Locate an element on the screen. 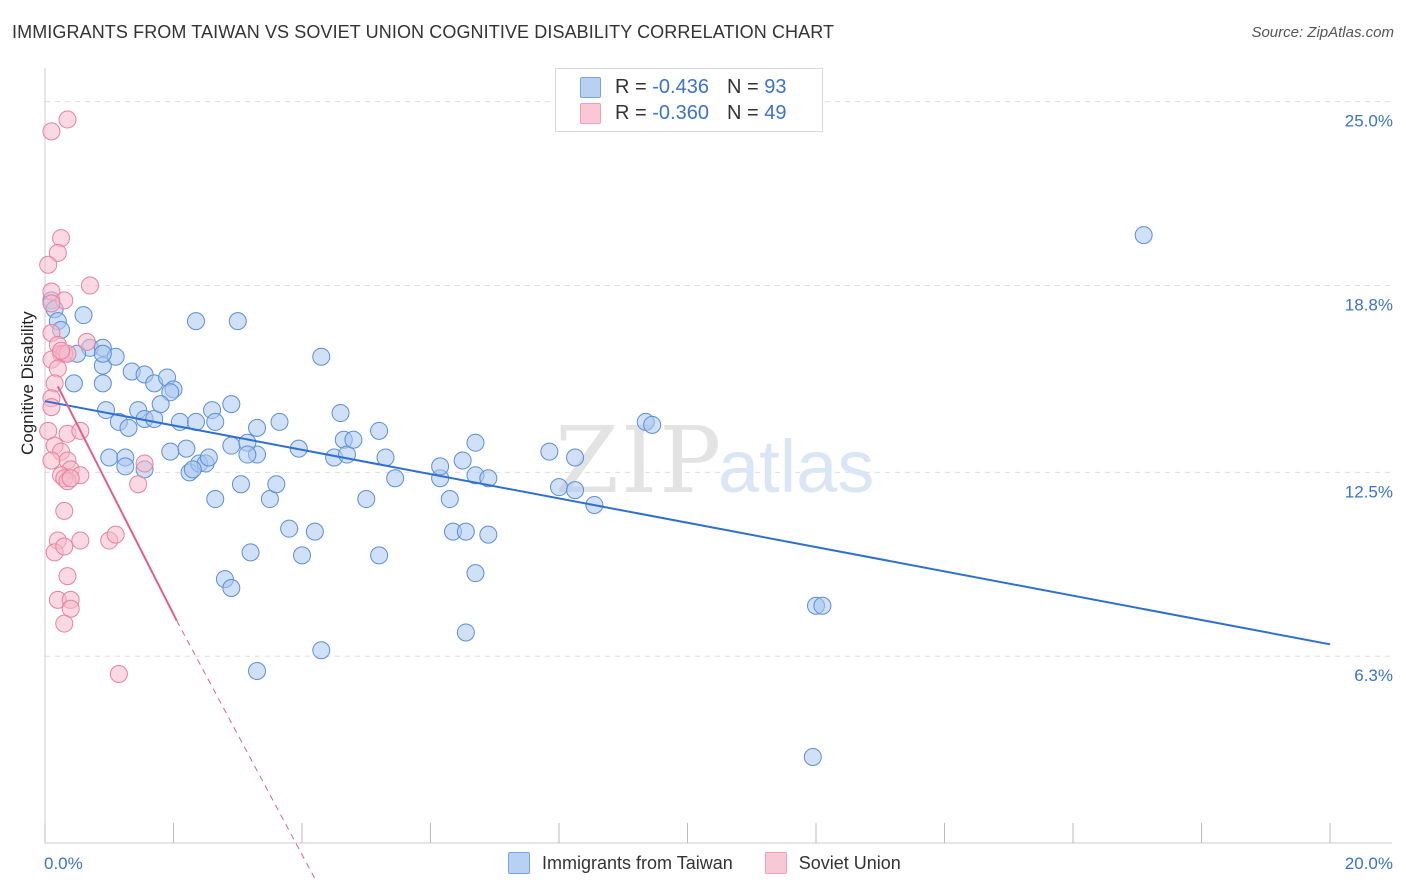 The width and height of the screenshot is (1406, 892). soviet-legend-label: Soviet Union is located at coordinates (849, 862).